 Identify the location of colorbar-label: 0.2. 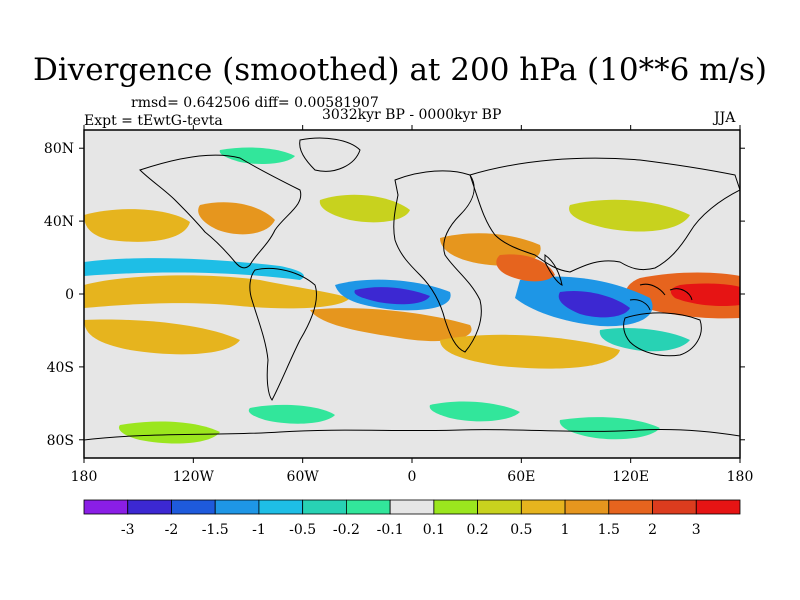
(477, 530).